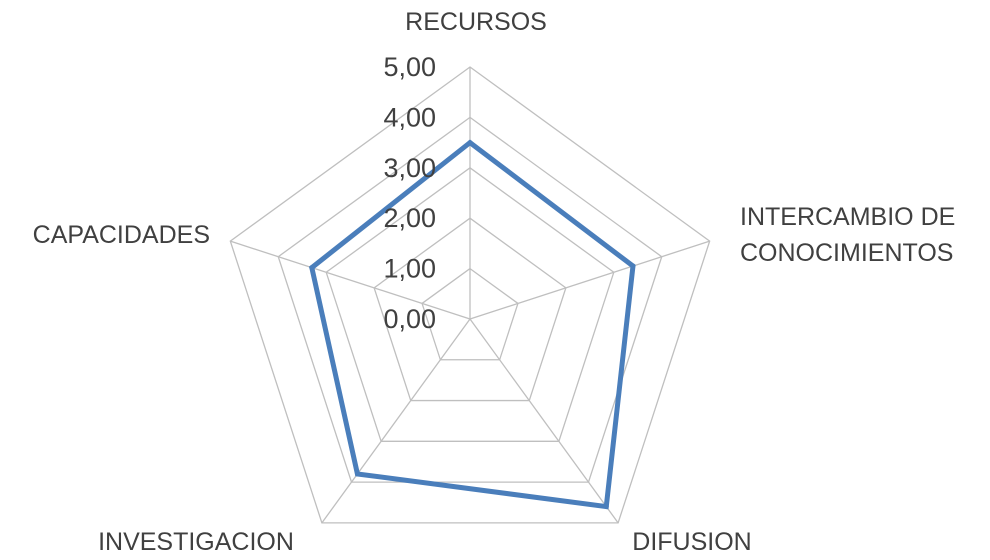 The image size is (990, 560). I want to click on category-label-1-line-0: INTERCAMBIO DE, so click(847, 217).